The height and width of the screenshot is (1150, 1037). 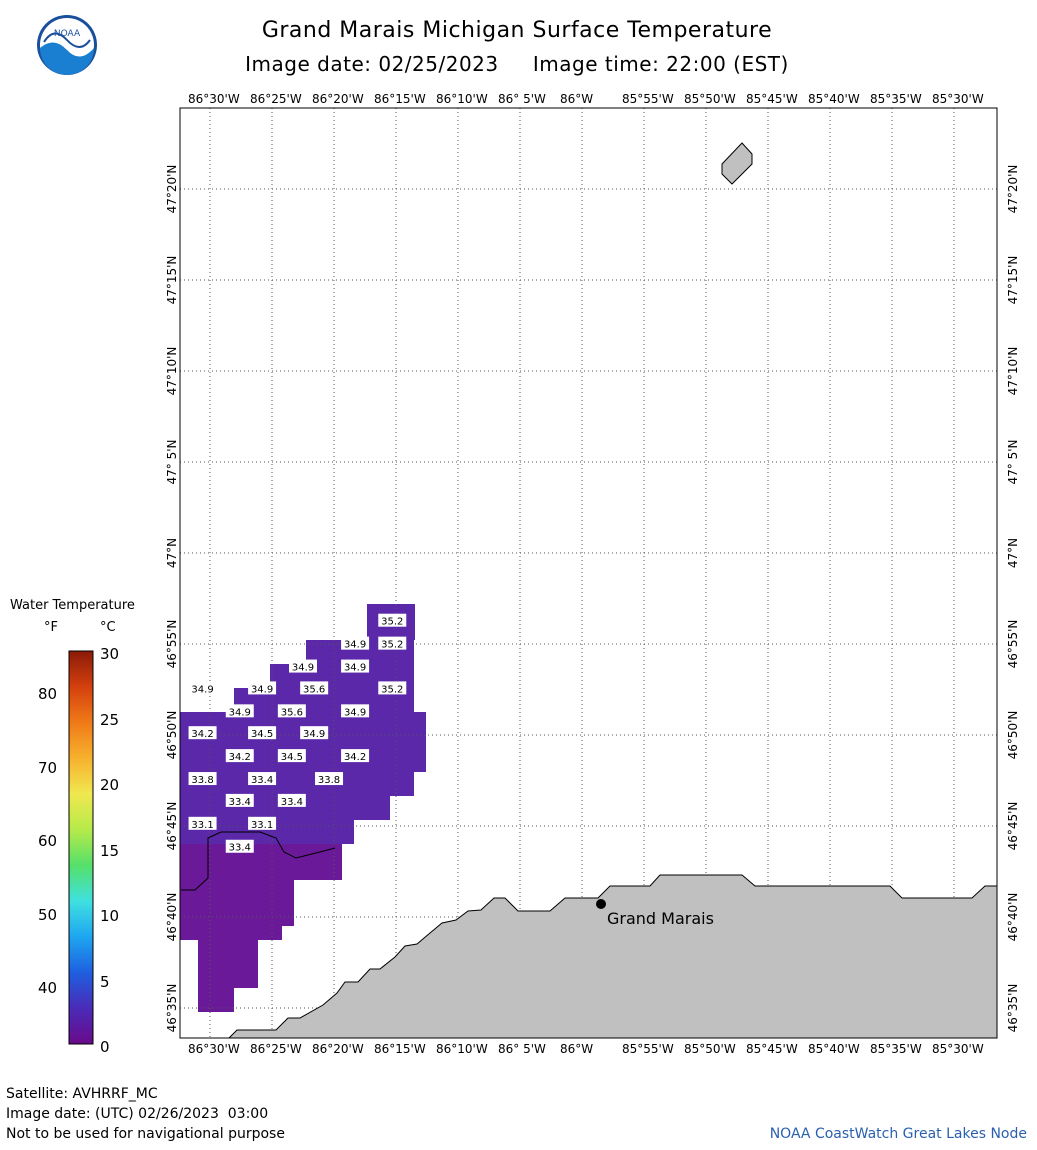 What do you see at coordinates (48, 841) in the screenshot?
I see `fahrenheit-tick: 60` at bounding box center [48, 841].